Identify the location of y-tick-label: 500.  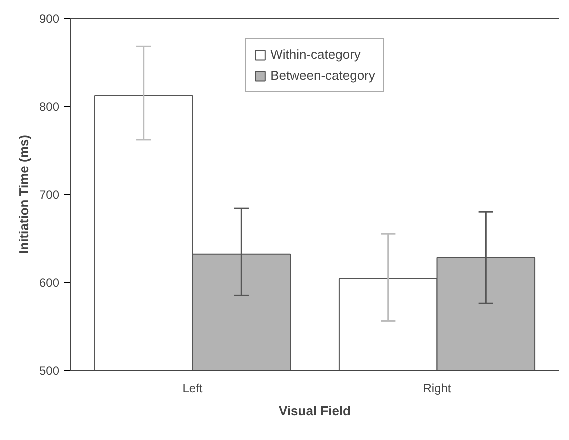
(49, 371).